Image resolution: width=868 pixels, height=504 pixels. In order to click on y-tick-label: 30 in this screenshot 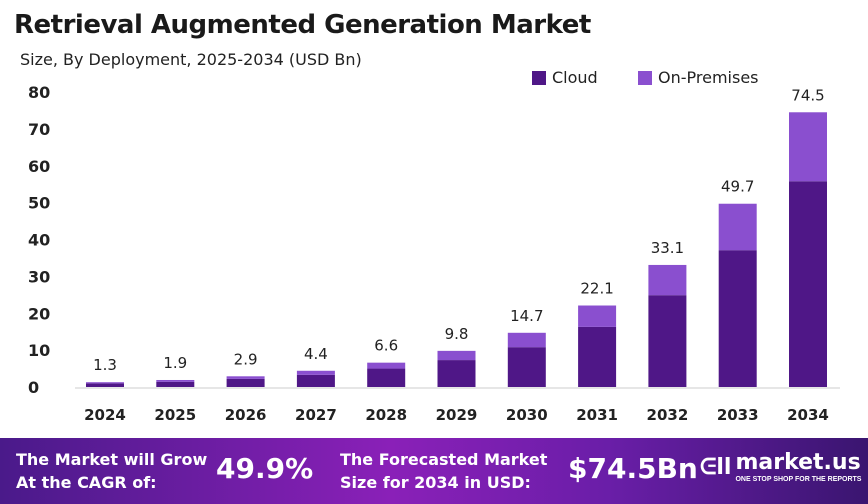, I will do `click(39, 276)`.